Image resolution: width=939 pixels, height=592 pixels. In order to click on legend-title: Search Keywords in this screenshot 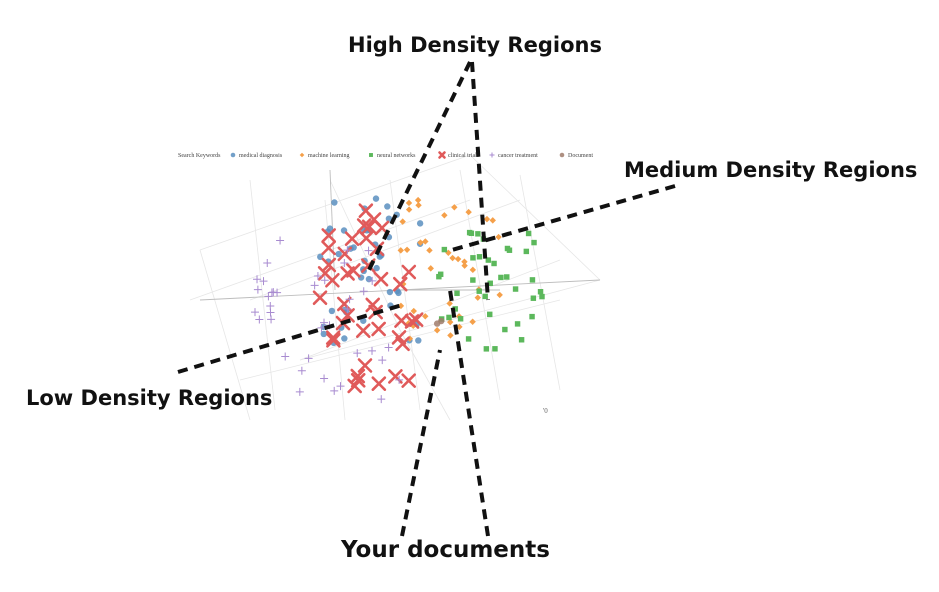, I will do `click(199, 156)`.